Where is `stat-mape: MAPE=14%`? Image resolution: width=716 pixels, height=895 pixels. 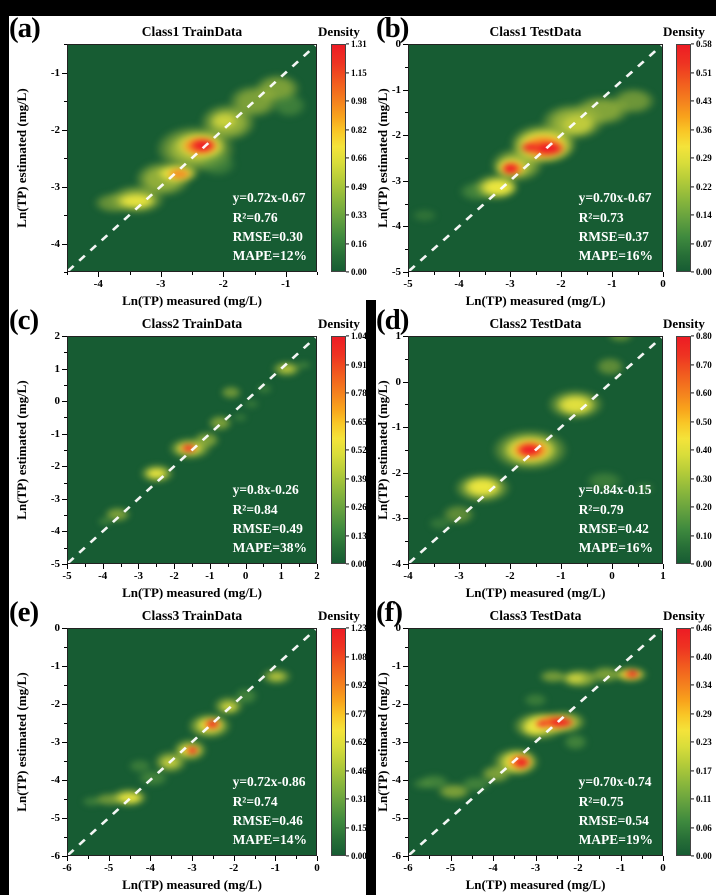
stat-mape: MAPE=14% is located at coordinates (269, 839).